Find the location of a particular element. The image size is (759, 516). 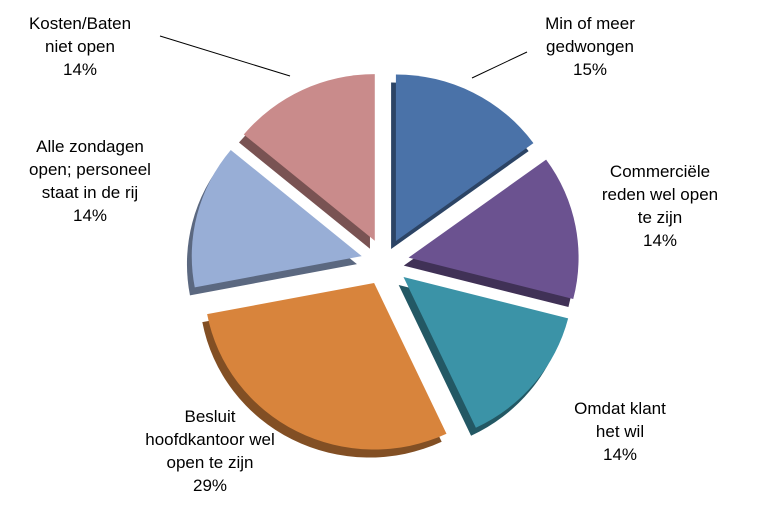

category-name: Kosten/Baten niet open is located at coordinates (80, 35).